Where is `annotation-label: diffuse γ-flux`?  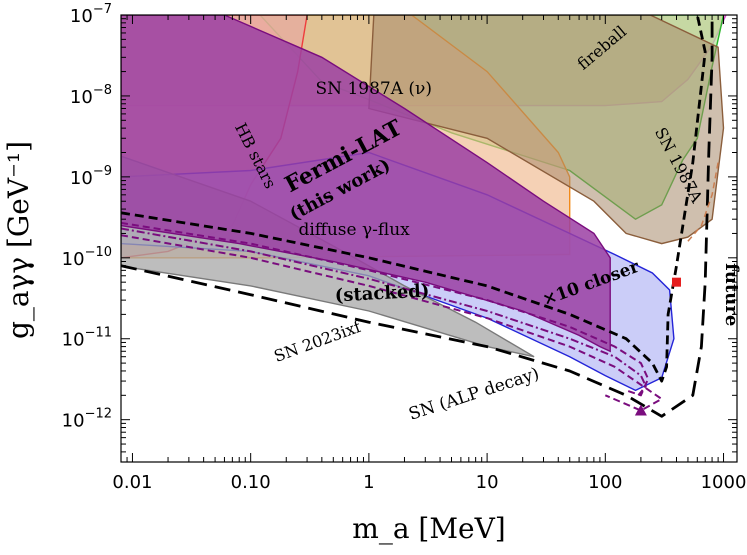 annotation-label: diffuse γ-flux is located at coordinates (354, 230).